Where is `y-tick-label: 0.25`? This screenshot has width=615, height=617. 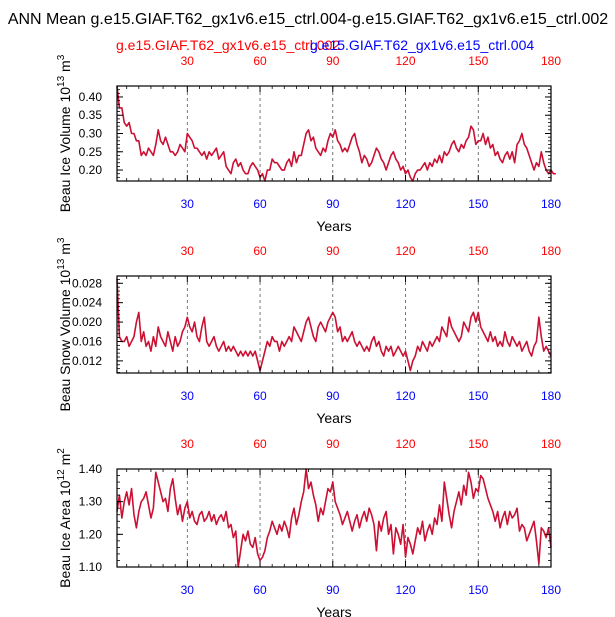
y-tick-label: 0.25 is located at coordinates (91, 152).